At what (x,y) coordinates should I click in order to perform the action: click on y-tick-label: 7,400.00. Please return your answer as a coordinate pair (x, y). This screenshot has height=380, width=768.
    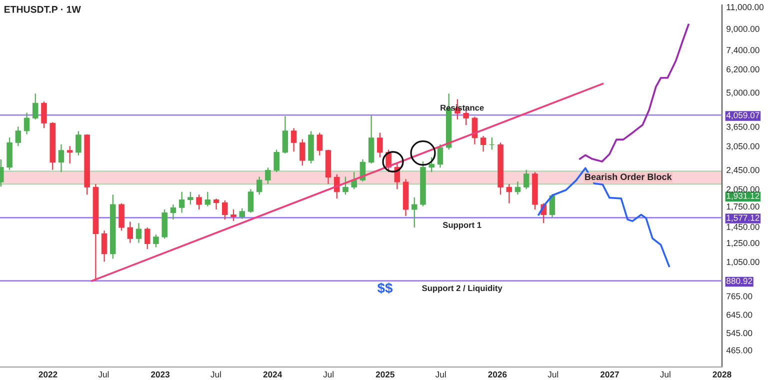
    Looking at the image, I should click on (743, 50).